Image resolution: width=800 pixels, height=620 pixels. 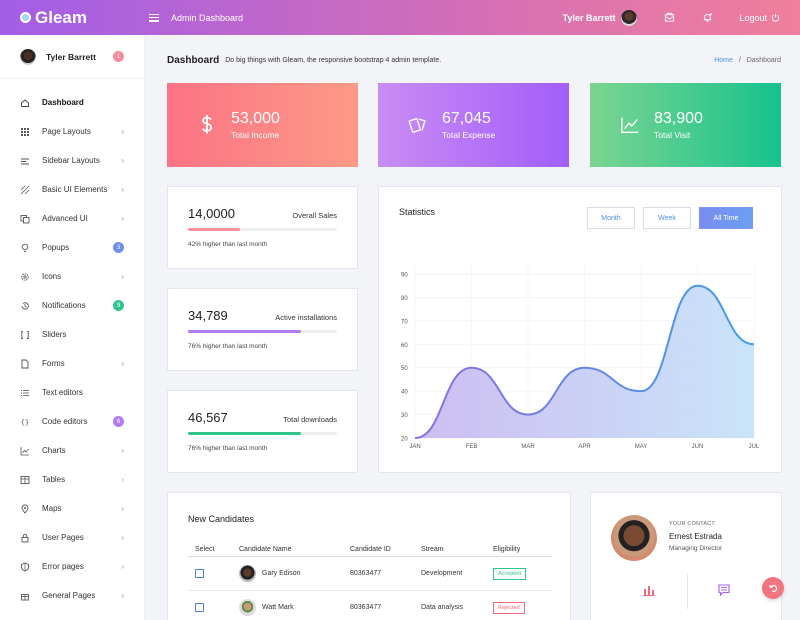 I want to click on cards-icon, so click(x=418, y=125).